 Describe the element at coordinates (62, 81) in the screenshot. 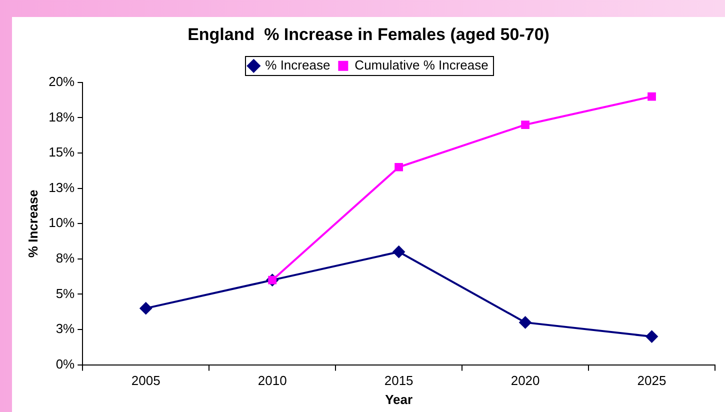

I see `y-tick-label: 20%` at that location.